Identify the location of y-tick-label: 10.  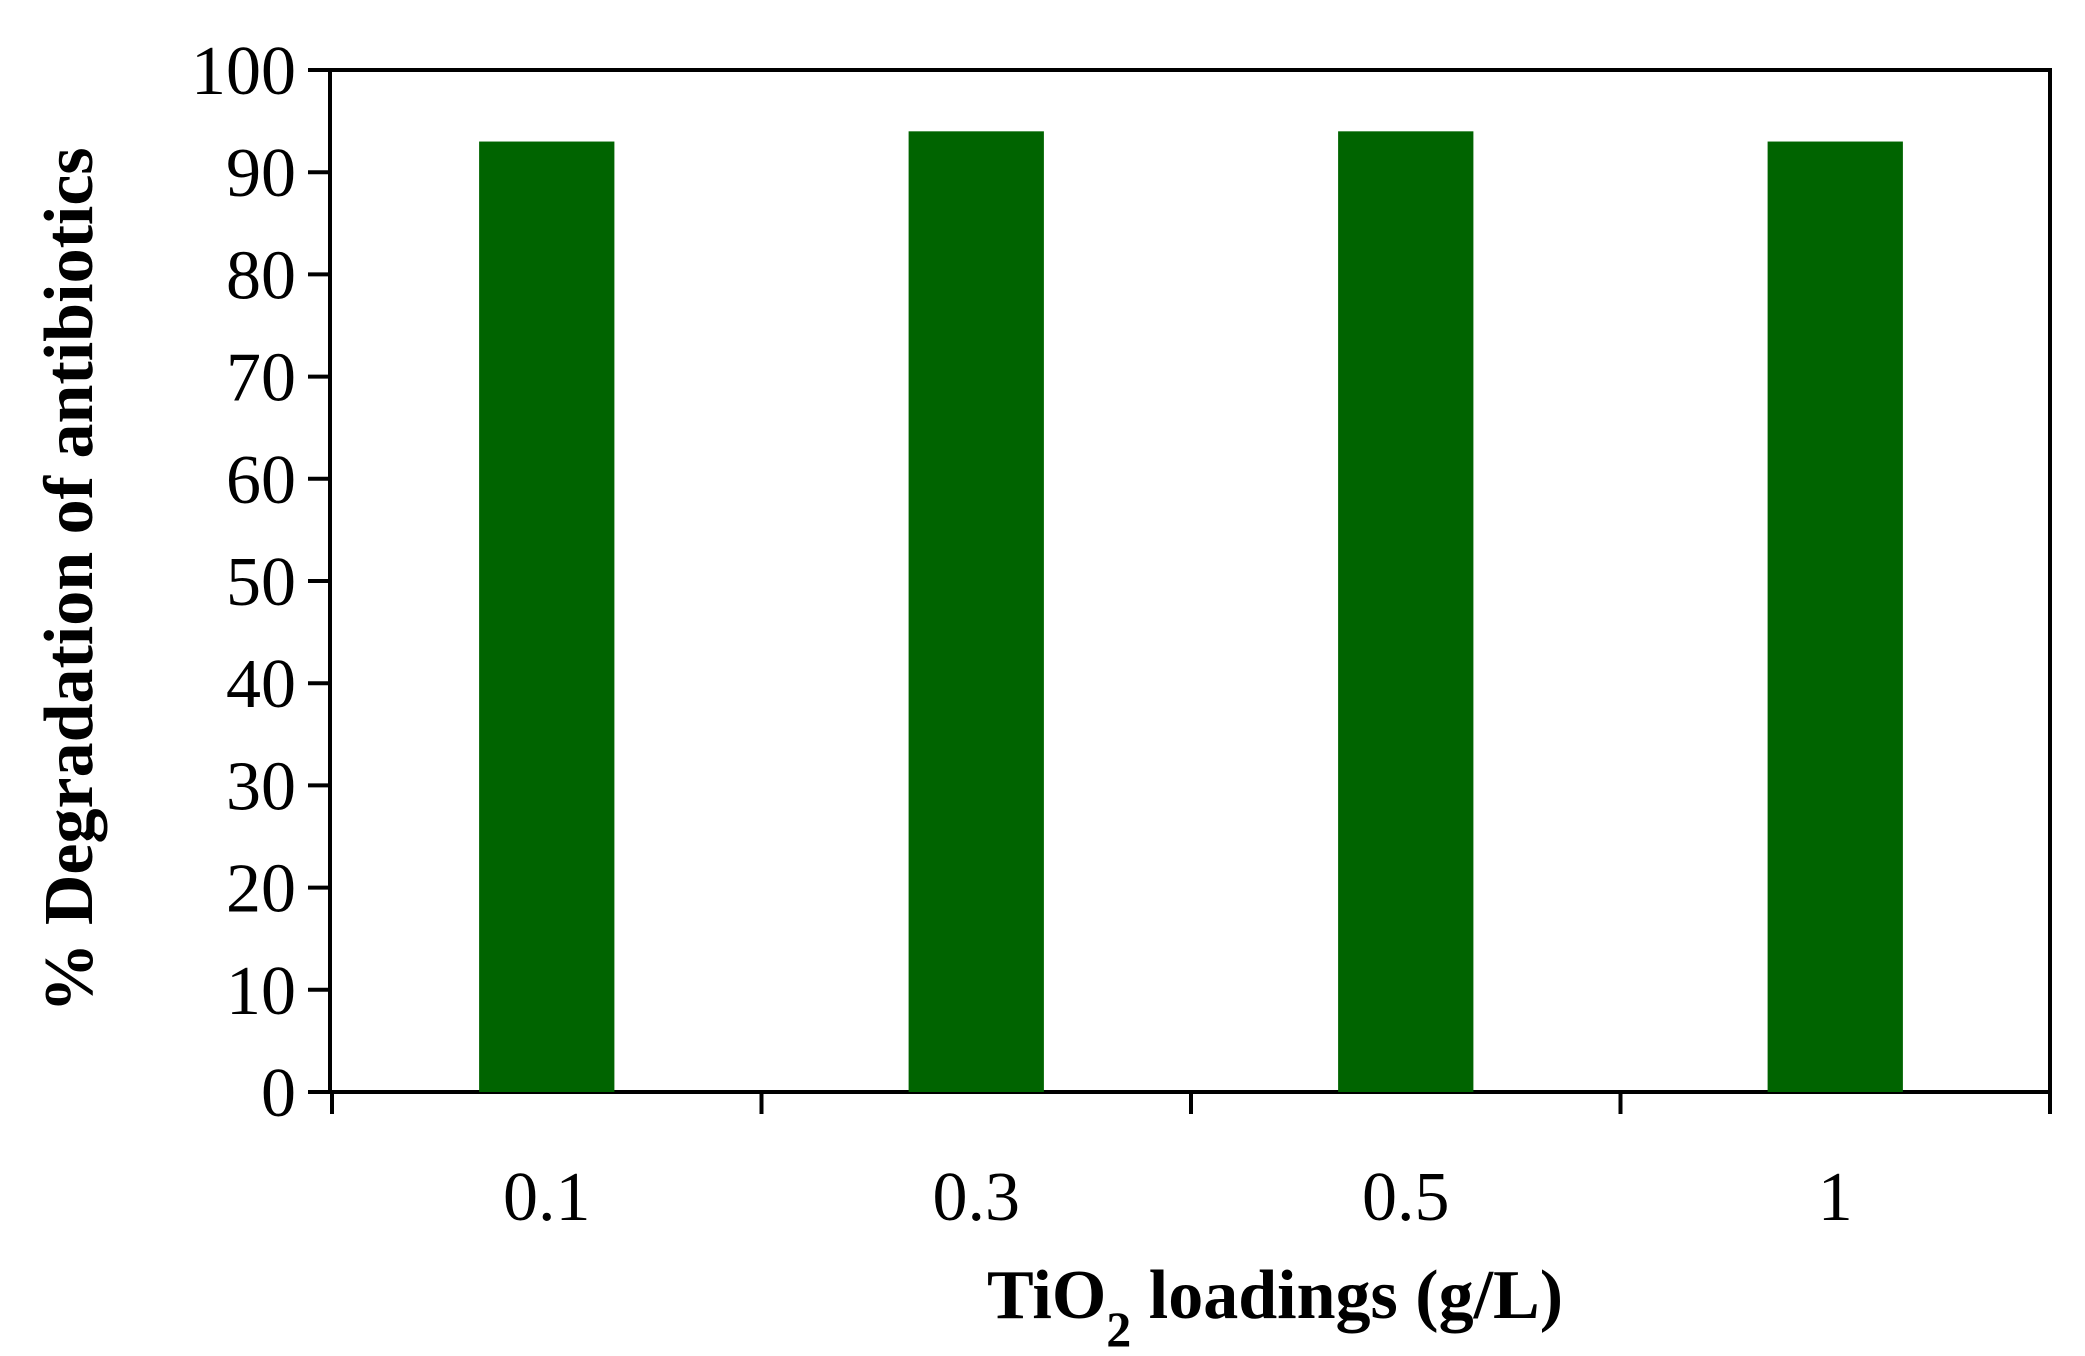
(261, 991).